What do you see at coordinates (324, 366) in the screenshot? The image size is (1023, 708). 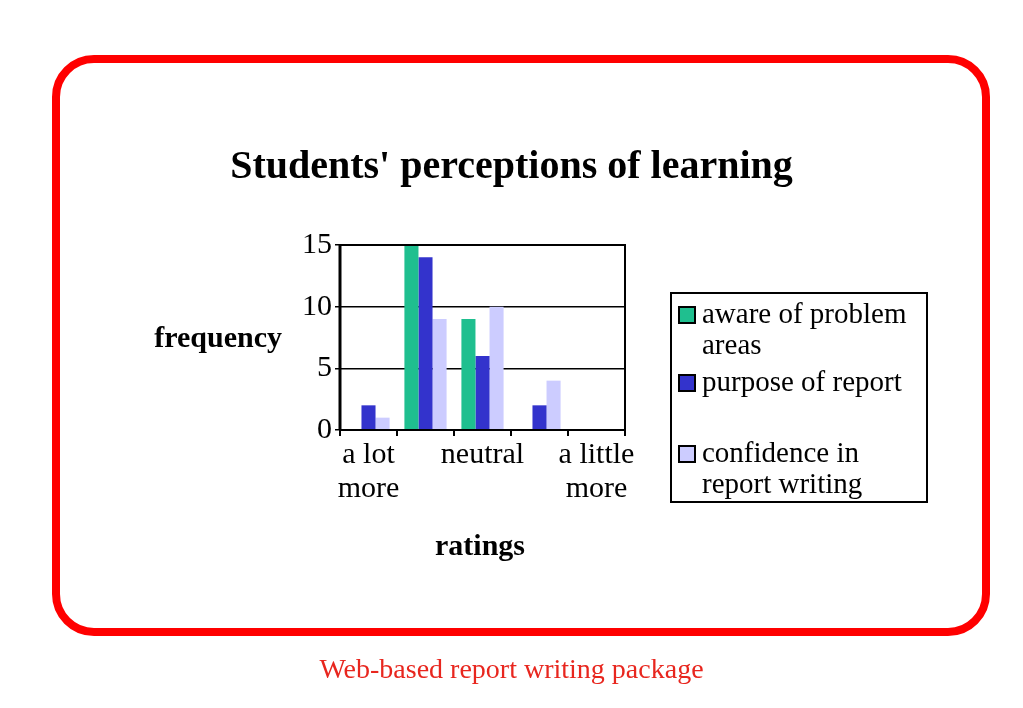 I see `y-tick-label: 5` at bounding box center [324, 366].